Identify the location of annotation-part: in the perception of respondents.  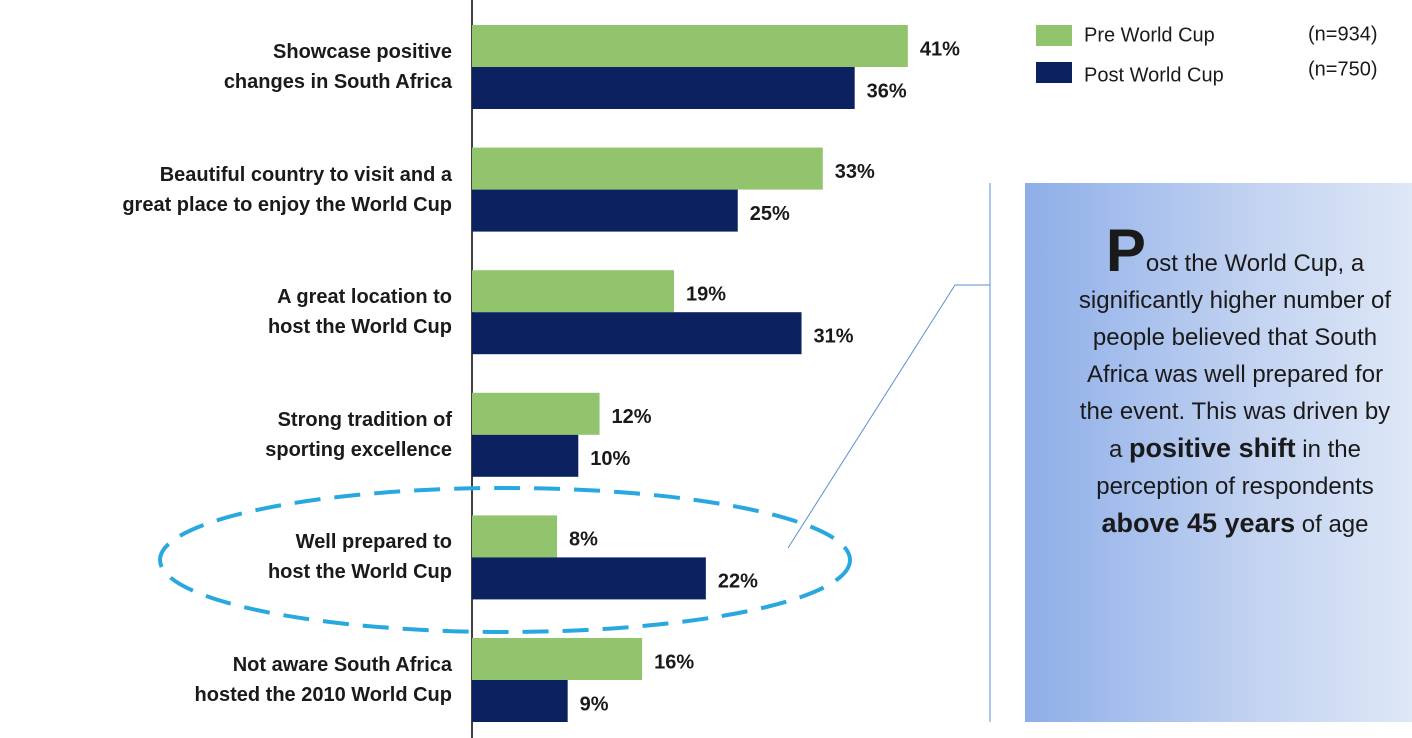
(1235, 468).